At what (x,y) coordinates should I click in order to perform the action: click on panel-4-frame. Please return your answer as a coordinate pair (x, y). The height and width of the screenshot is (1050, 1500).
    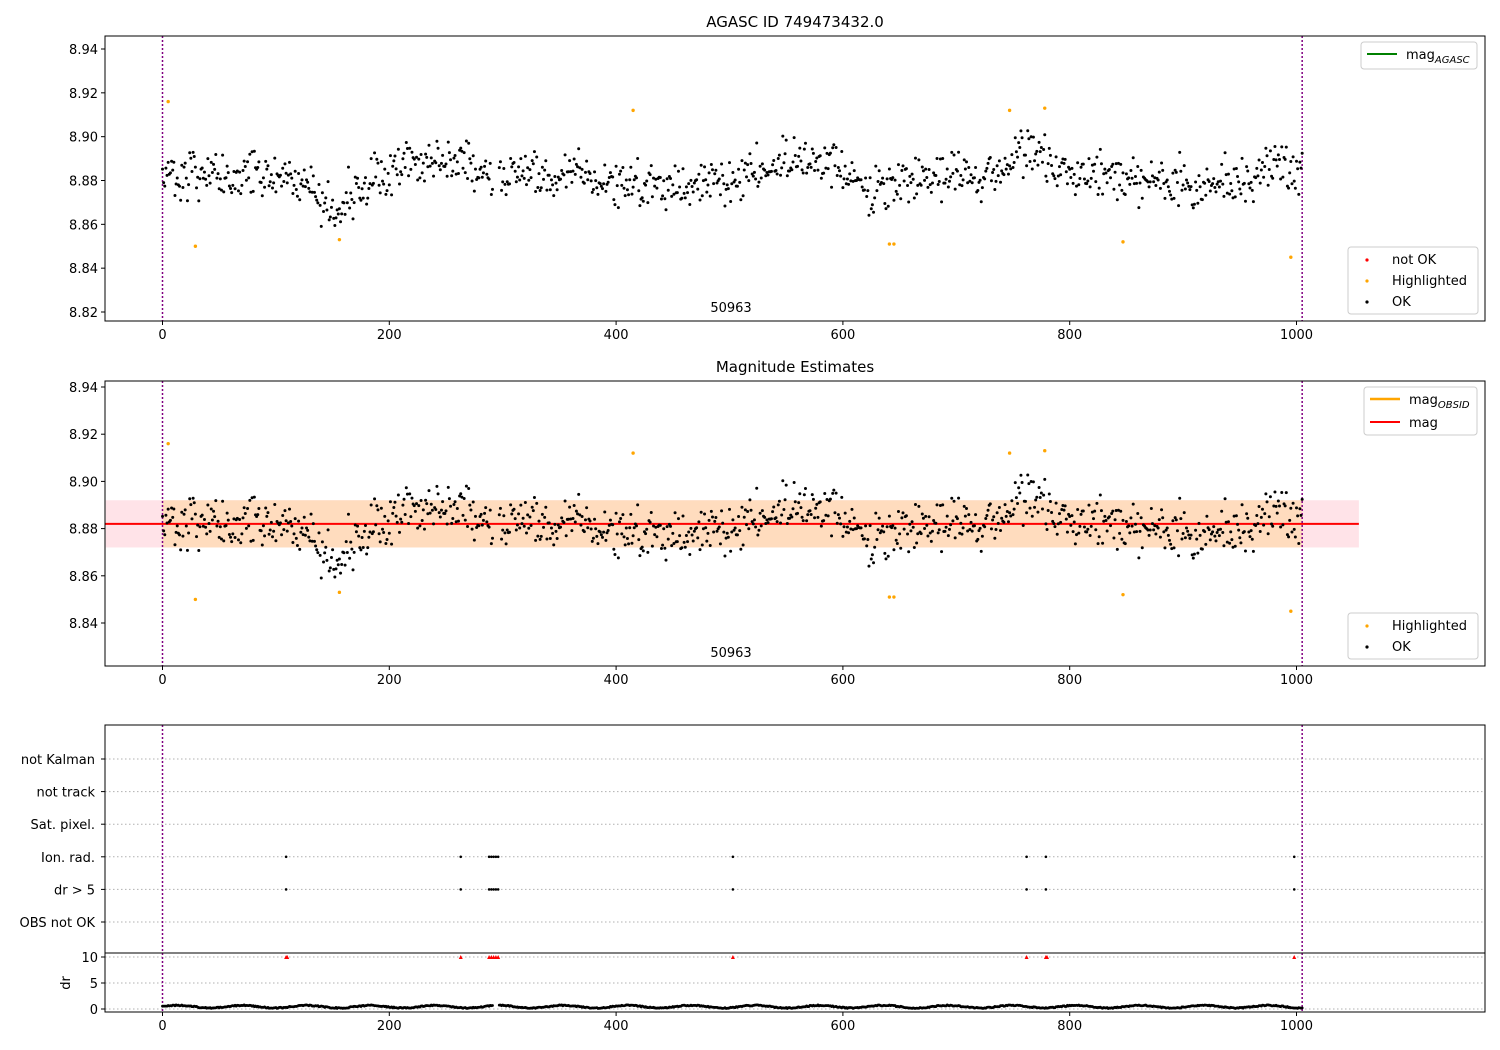
    Looking at the image, I should click on (795, 982).